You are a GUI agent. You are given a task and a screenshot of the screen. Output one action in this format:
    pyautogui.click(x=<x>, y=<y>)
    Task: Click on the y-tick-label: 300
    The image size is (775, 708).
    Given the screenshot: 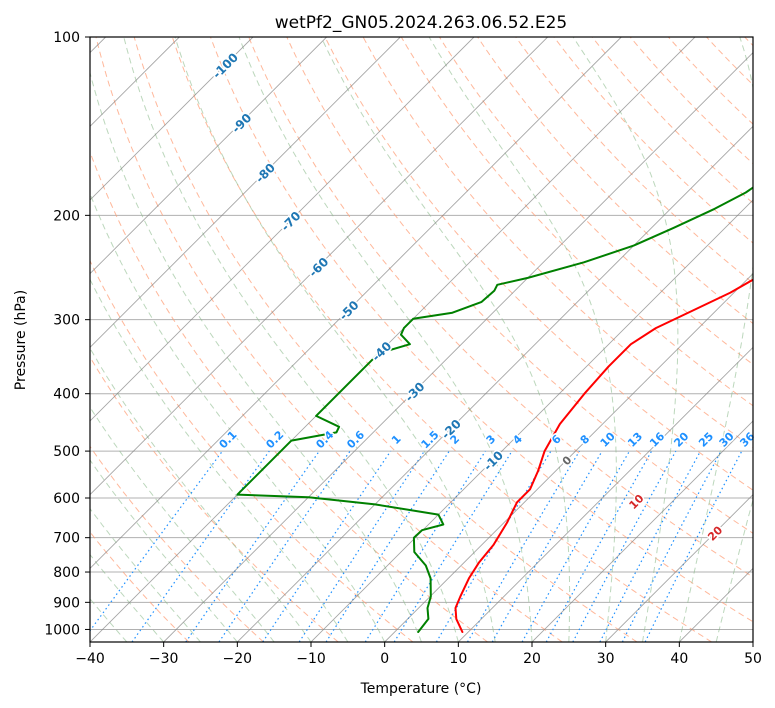 What is the action you would take?
    pyautogui.click(x=66, y=321)
    